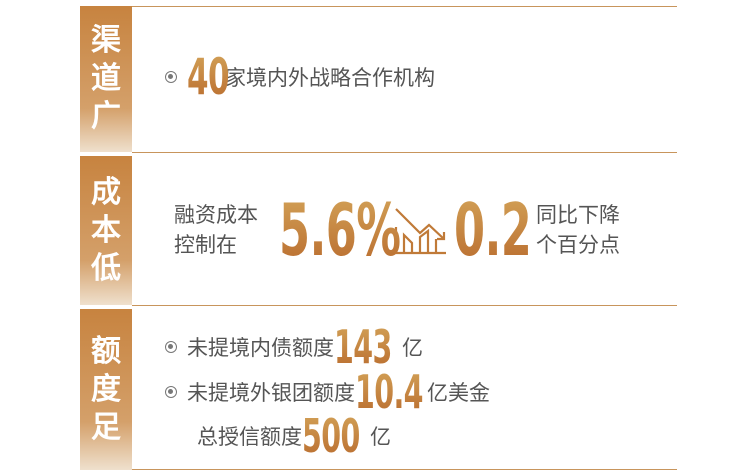 The image size is (756, 475). I want to click on label-char: 广, so click(106, 116).